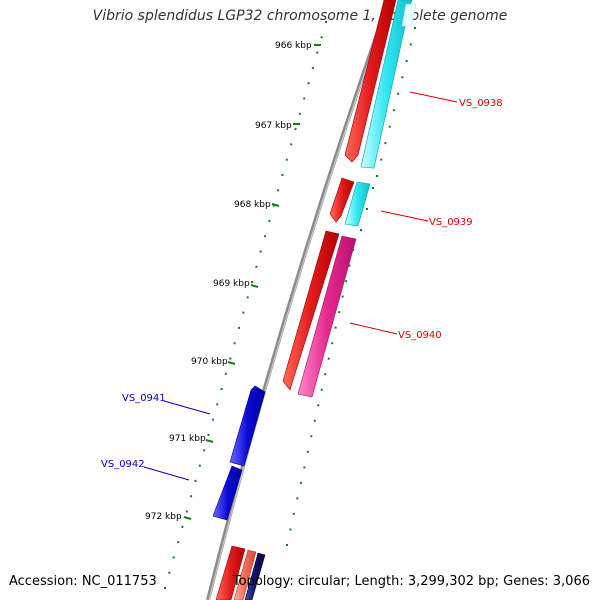 Image resolution: width=600 pixels, height=600 pixels. Describe the element at coordinates (409, 15) in the screenshot. I see `feature-vs0938-cyan-light` at that location.